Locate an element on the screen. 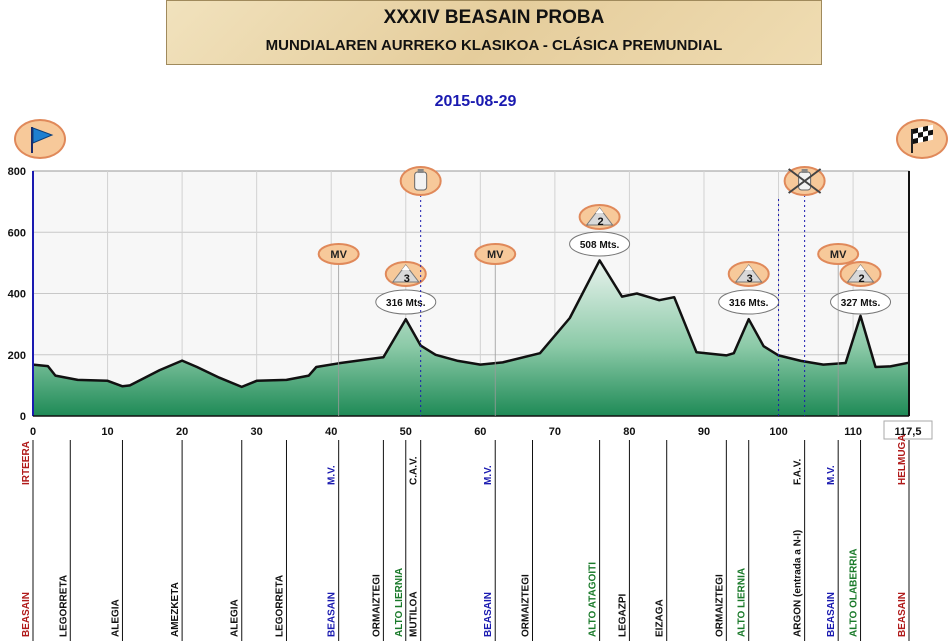  cross-out-icon is located at coordinates (805, 181).